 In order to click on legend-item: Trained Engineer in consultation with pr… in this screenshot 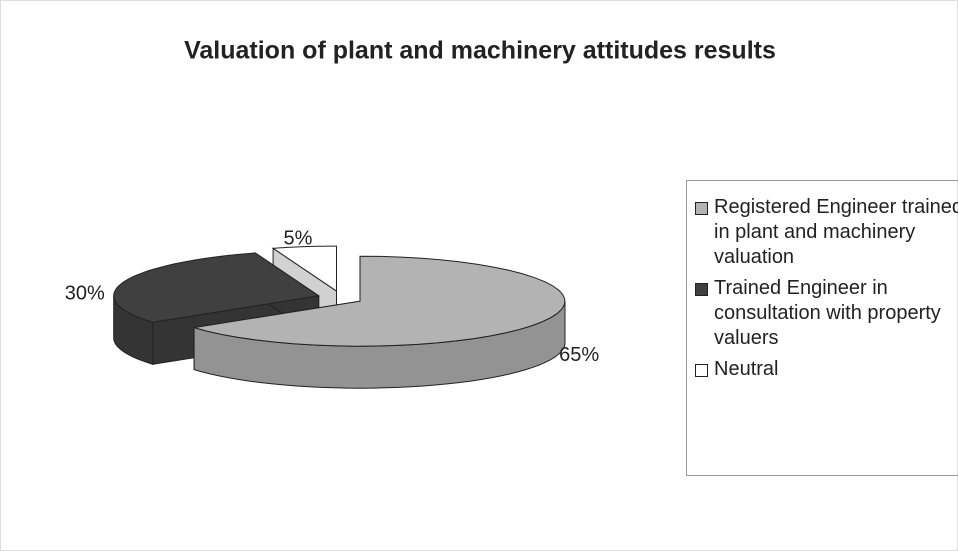, I will do `click(826, 313)`.